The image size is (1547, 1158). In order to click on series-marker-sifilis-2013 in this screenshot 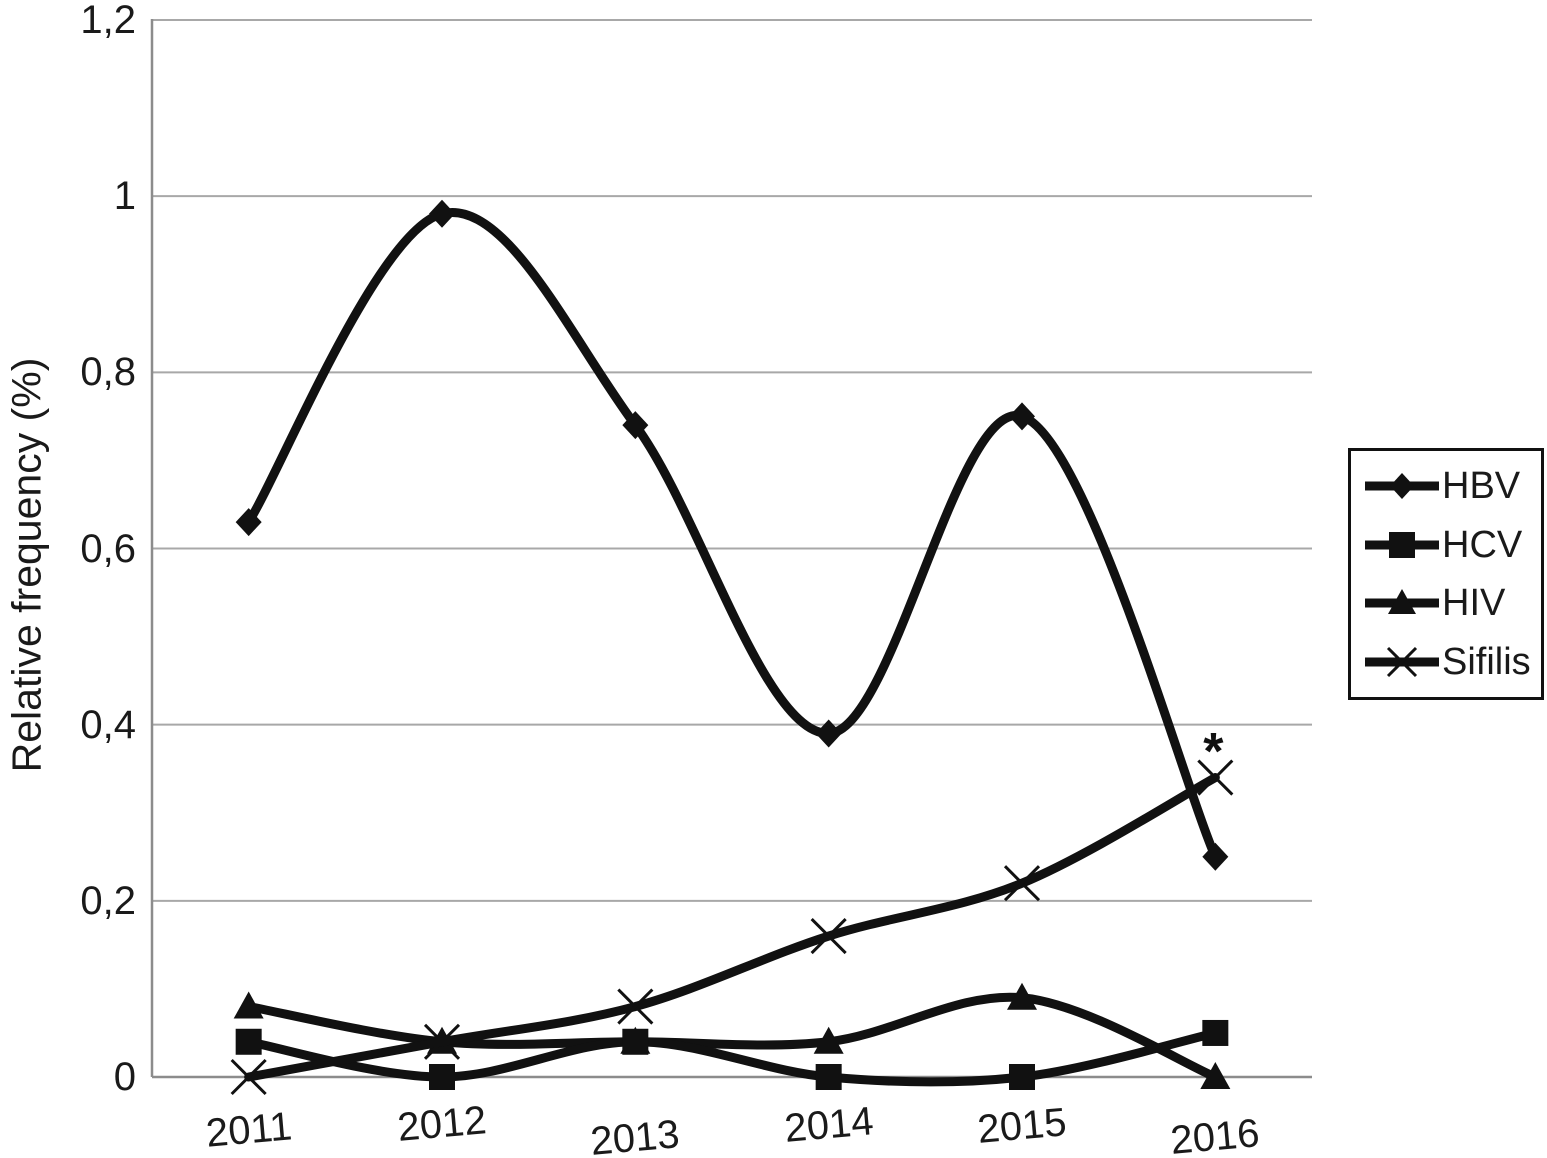, I will do `click(635, 1006)`.